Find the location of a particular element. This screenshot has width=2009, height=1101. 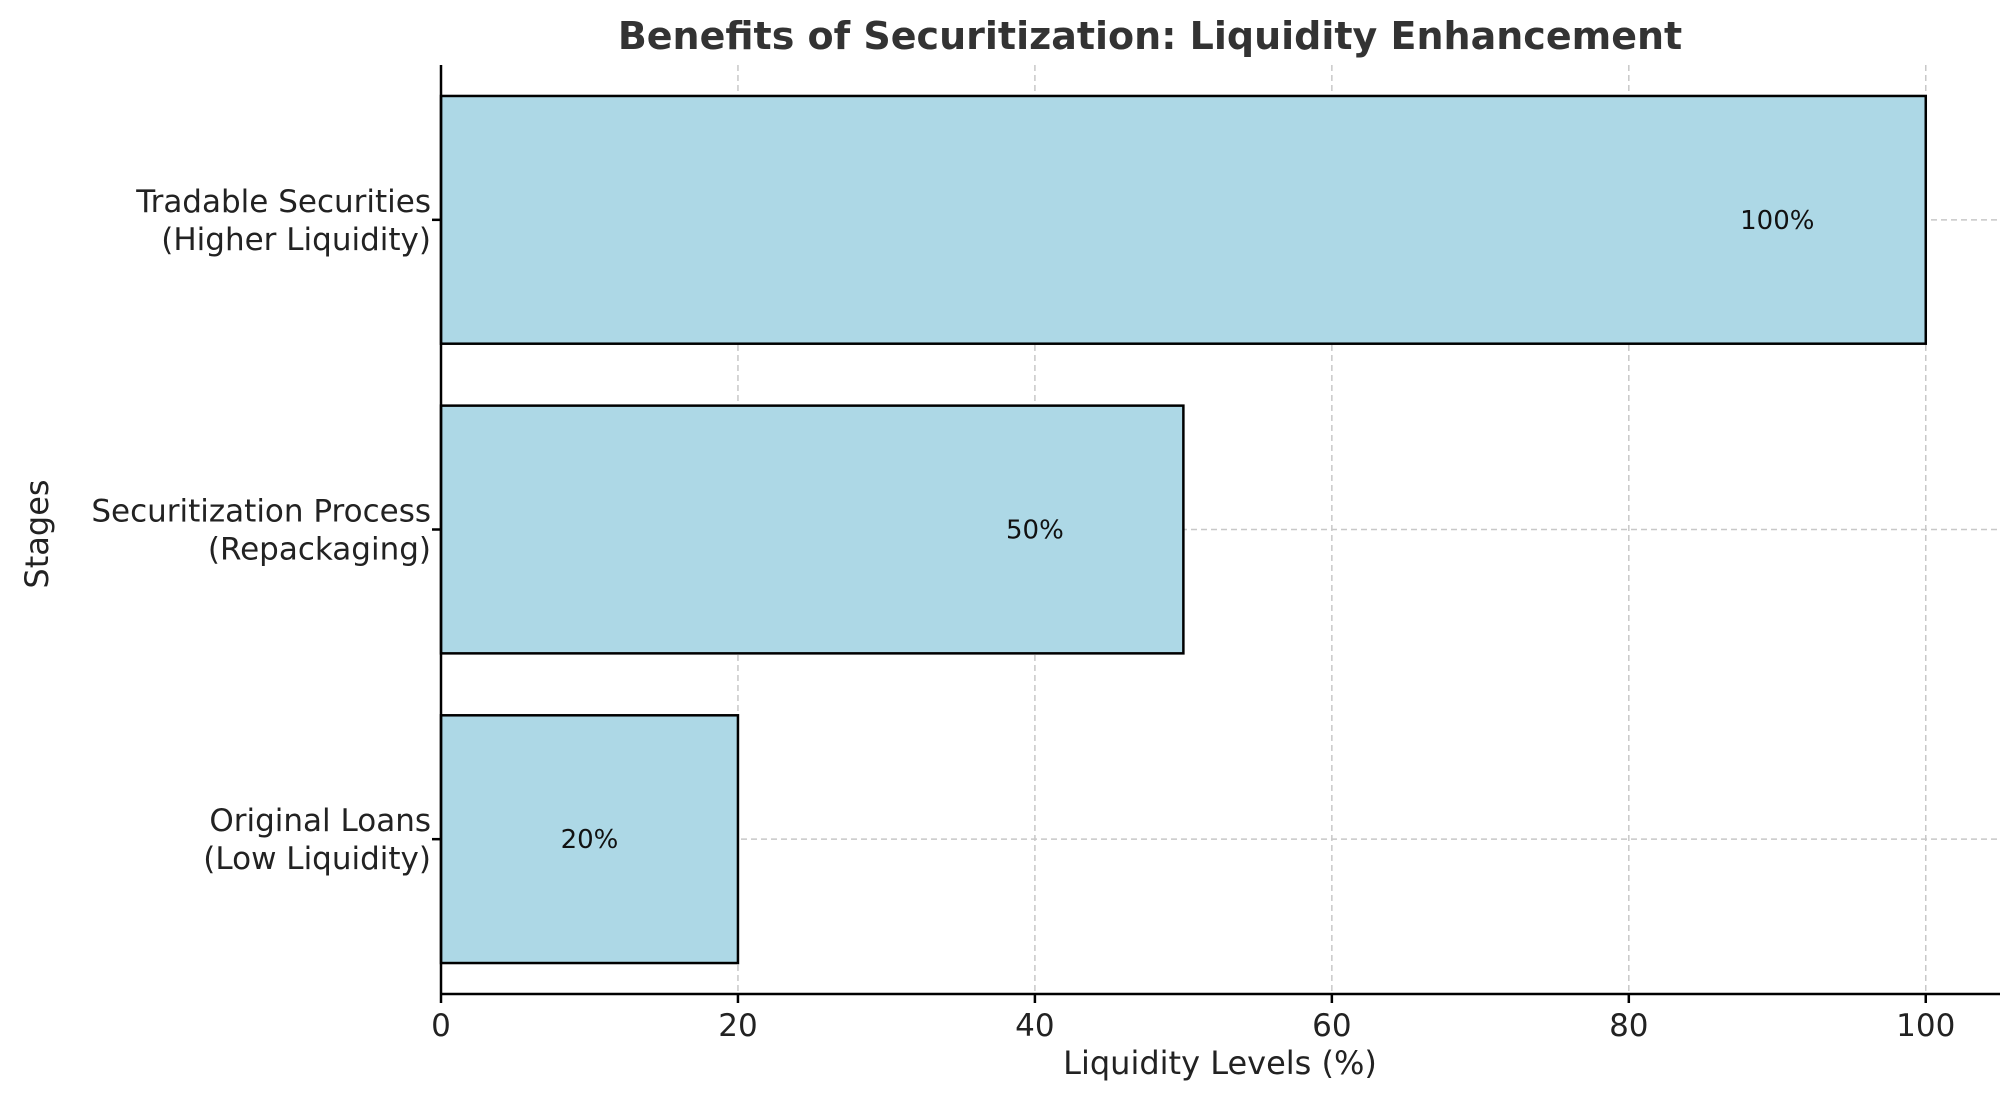

x-tick-label: 100 is located at coordinates (1925, 1026).